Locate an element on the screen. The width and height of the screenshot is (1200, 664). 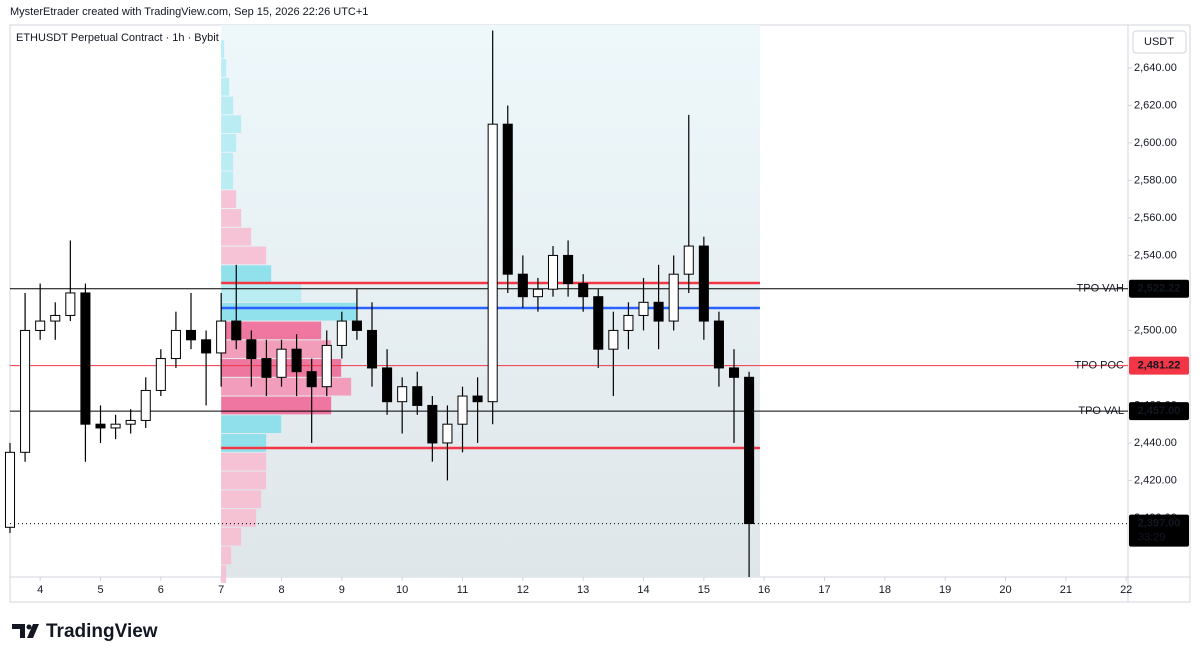
y-tick-label: 2,560.00 is located at coordinates (1155, 218).